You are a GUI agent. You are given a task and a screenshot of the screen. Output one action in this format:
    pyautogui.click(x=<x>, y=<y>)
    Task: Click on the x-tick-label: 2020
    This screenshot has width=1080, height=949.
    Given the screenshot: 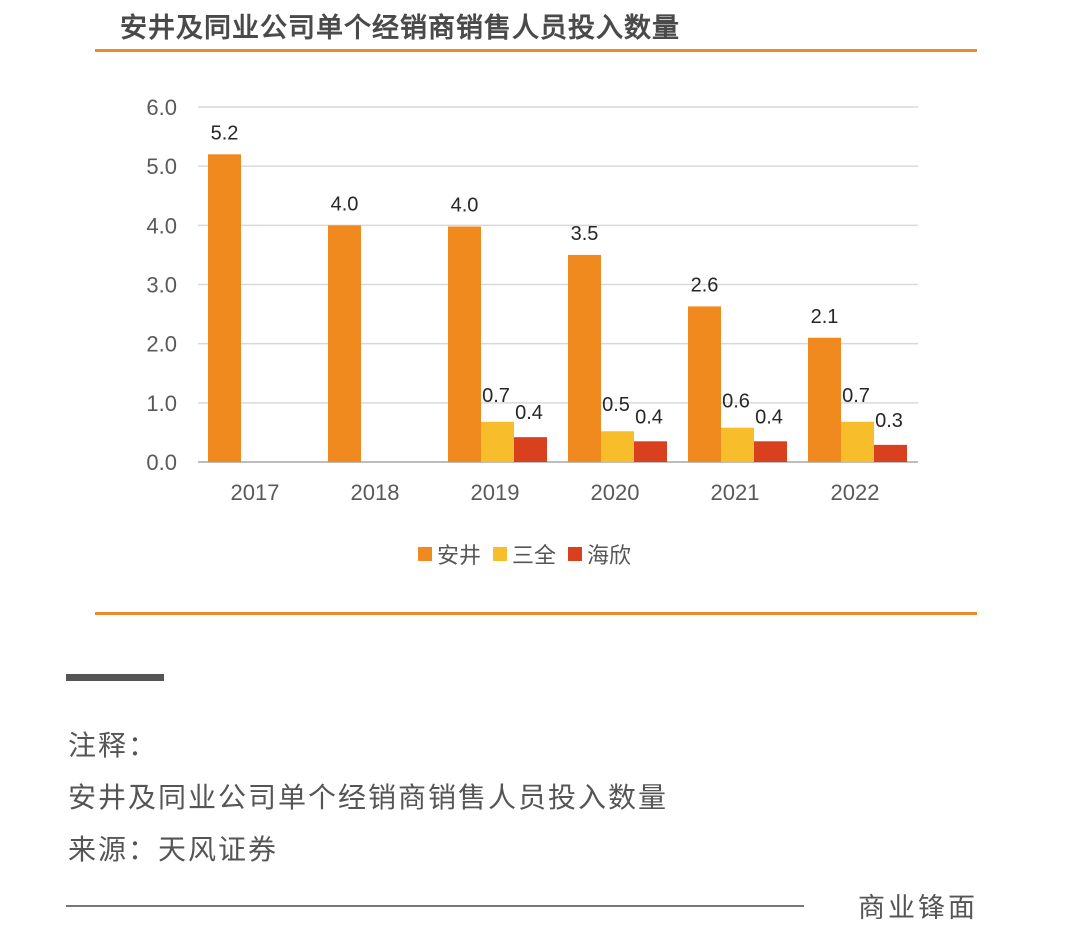 What is the action you would take?
    pyautogui.click(x=615, y=492)
    